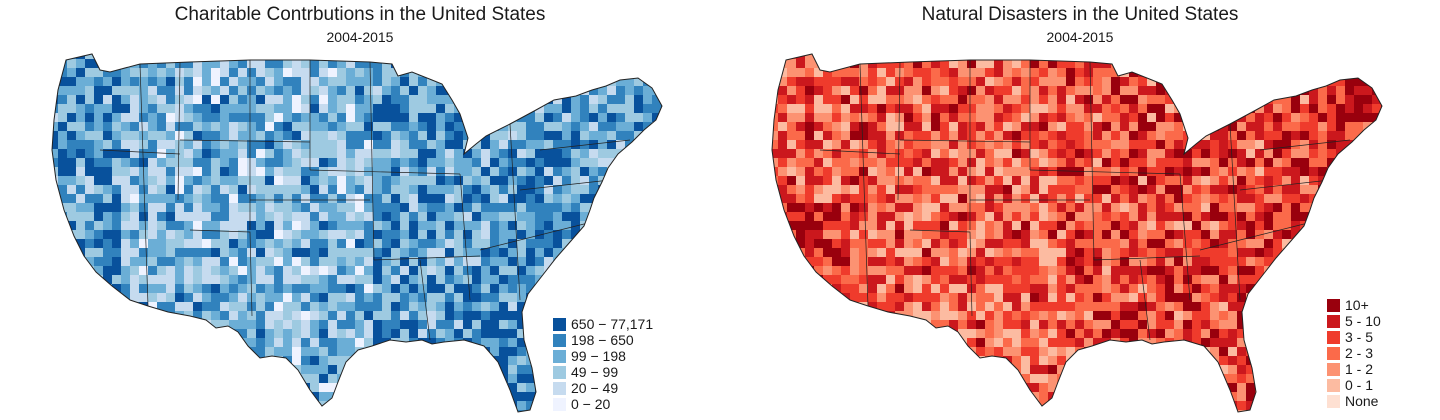 The height and width of the screenshot is (420, 1440). What do you see at coordinates (585, 145) in the screenshot?
I see `state-boundary` at bounding box center [585, 145].